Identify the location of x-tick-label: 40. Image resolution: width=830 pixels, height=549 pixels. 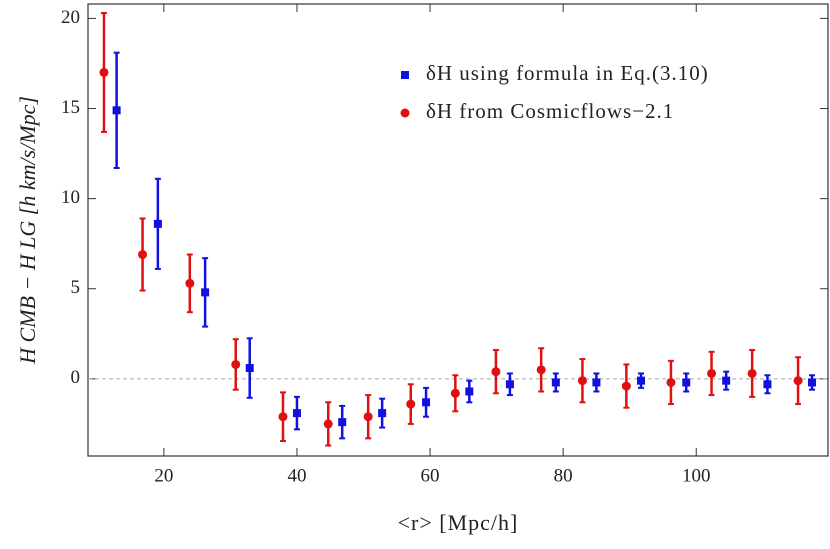
(296, 475).